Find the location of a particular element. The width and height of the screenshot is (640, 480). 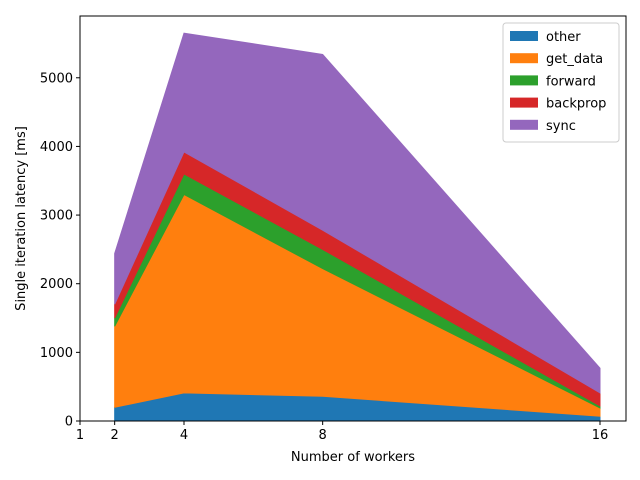

x-tick-label-4: 4 is located at coordinates (184, 435).